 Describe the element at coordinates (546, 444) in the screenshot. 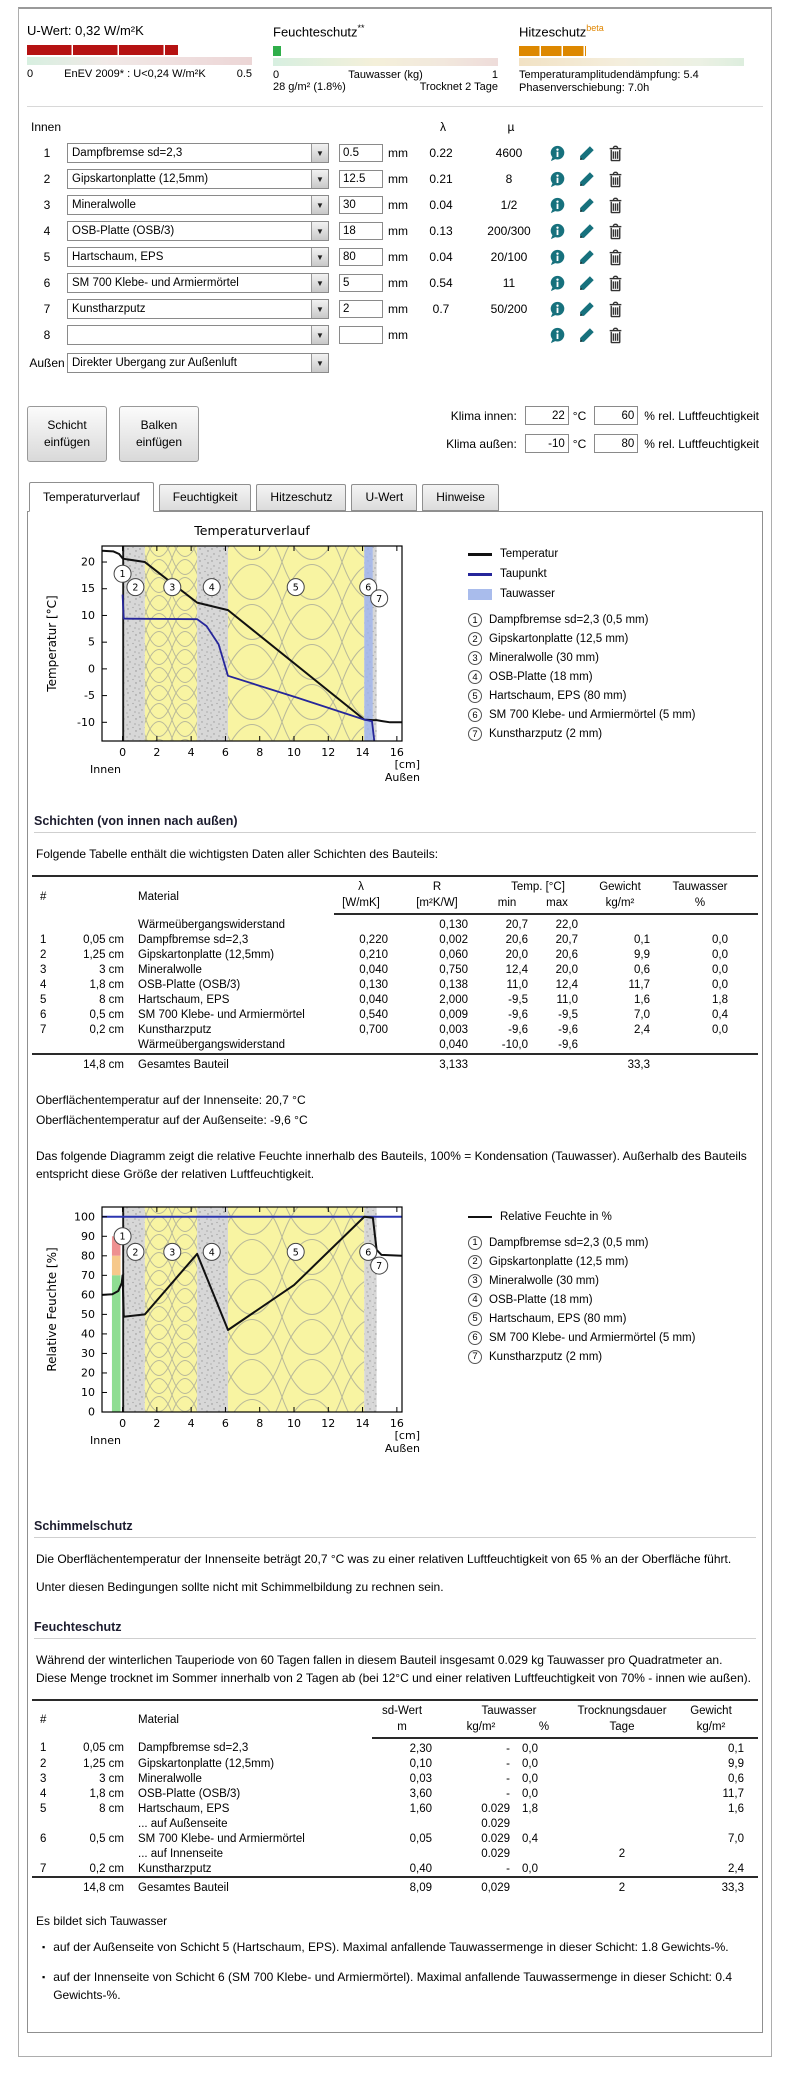

I see `outer-temperature-input` at that location.